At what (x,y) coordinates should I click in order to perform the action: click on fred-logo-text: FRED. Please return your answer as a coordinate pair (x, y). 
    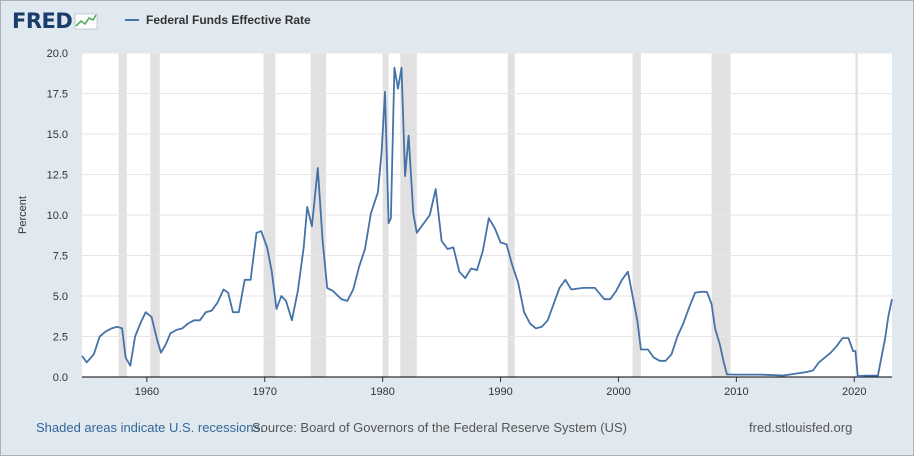
    Looking at the image, I should click on (42, 21).